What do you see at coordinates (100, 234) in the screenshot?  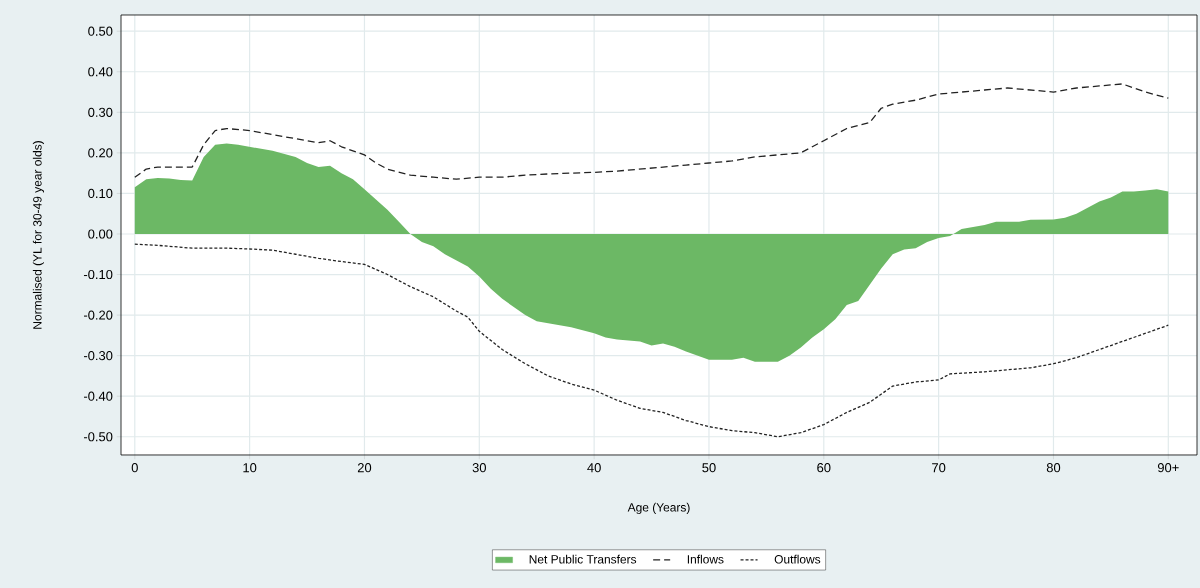 I see `y-tick-label: 0.00` at bounding box center [100, 234].